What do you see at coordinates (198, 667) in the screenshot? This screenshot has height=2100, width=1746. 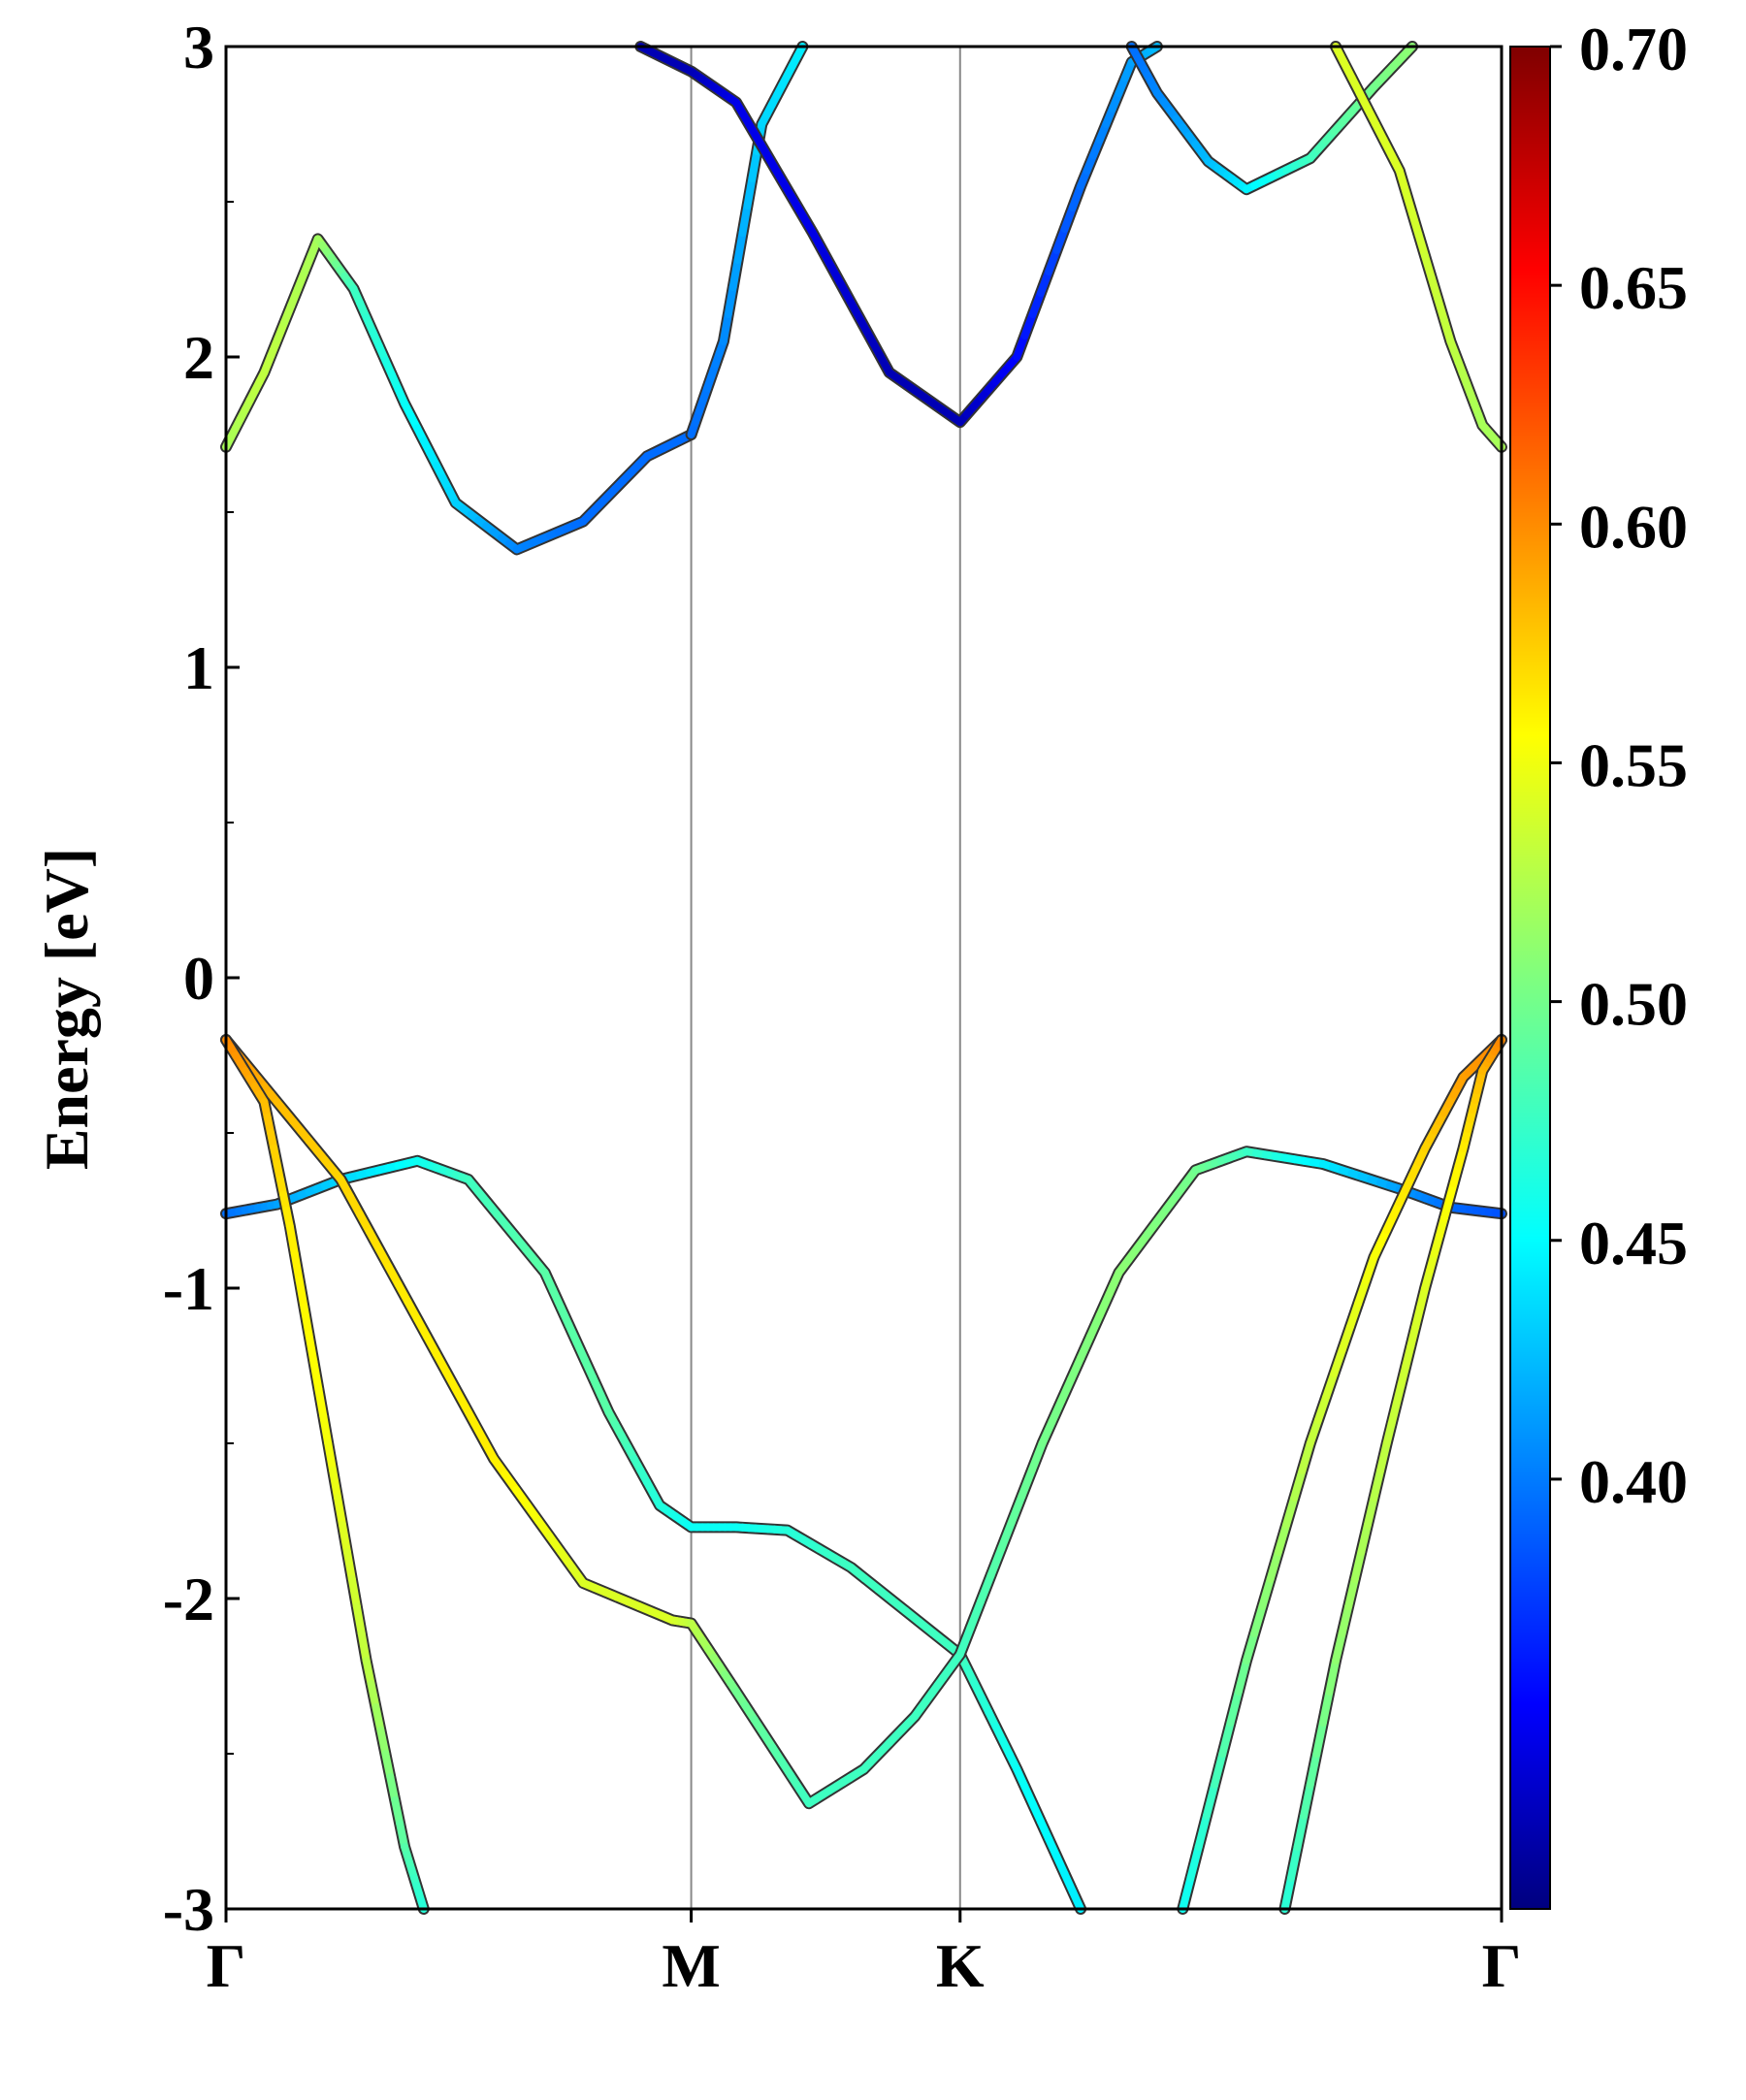 I see `y-tick-label: 1` at bounding box center [198, 667].